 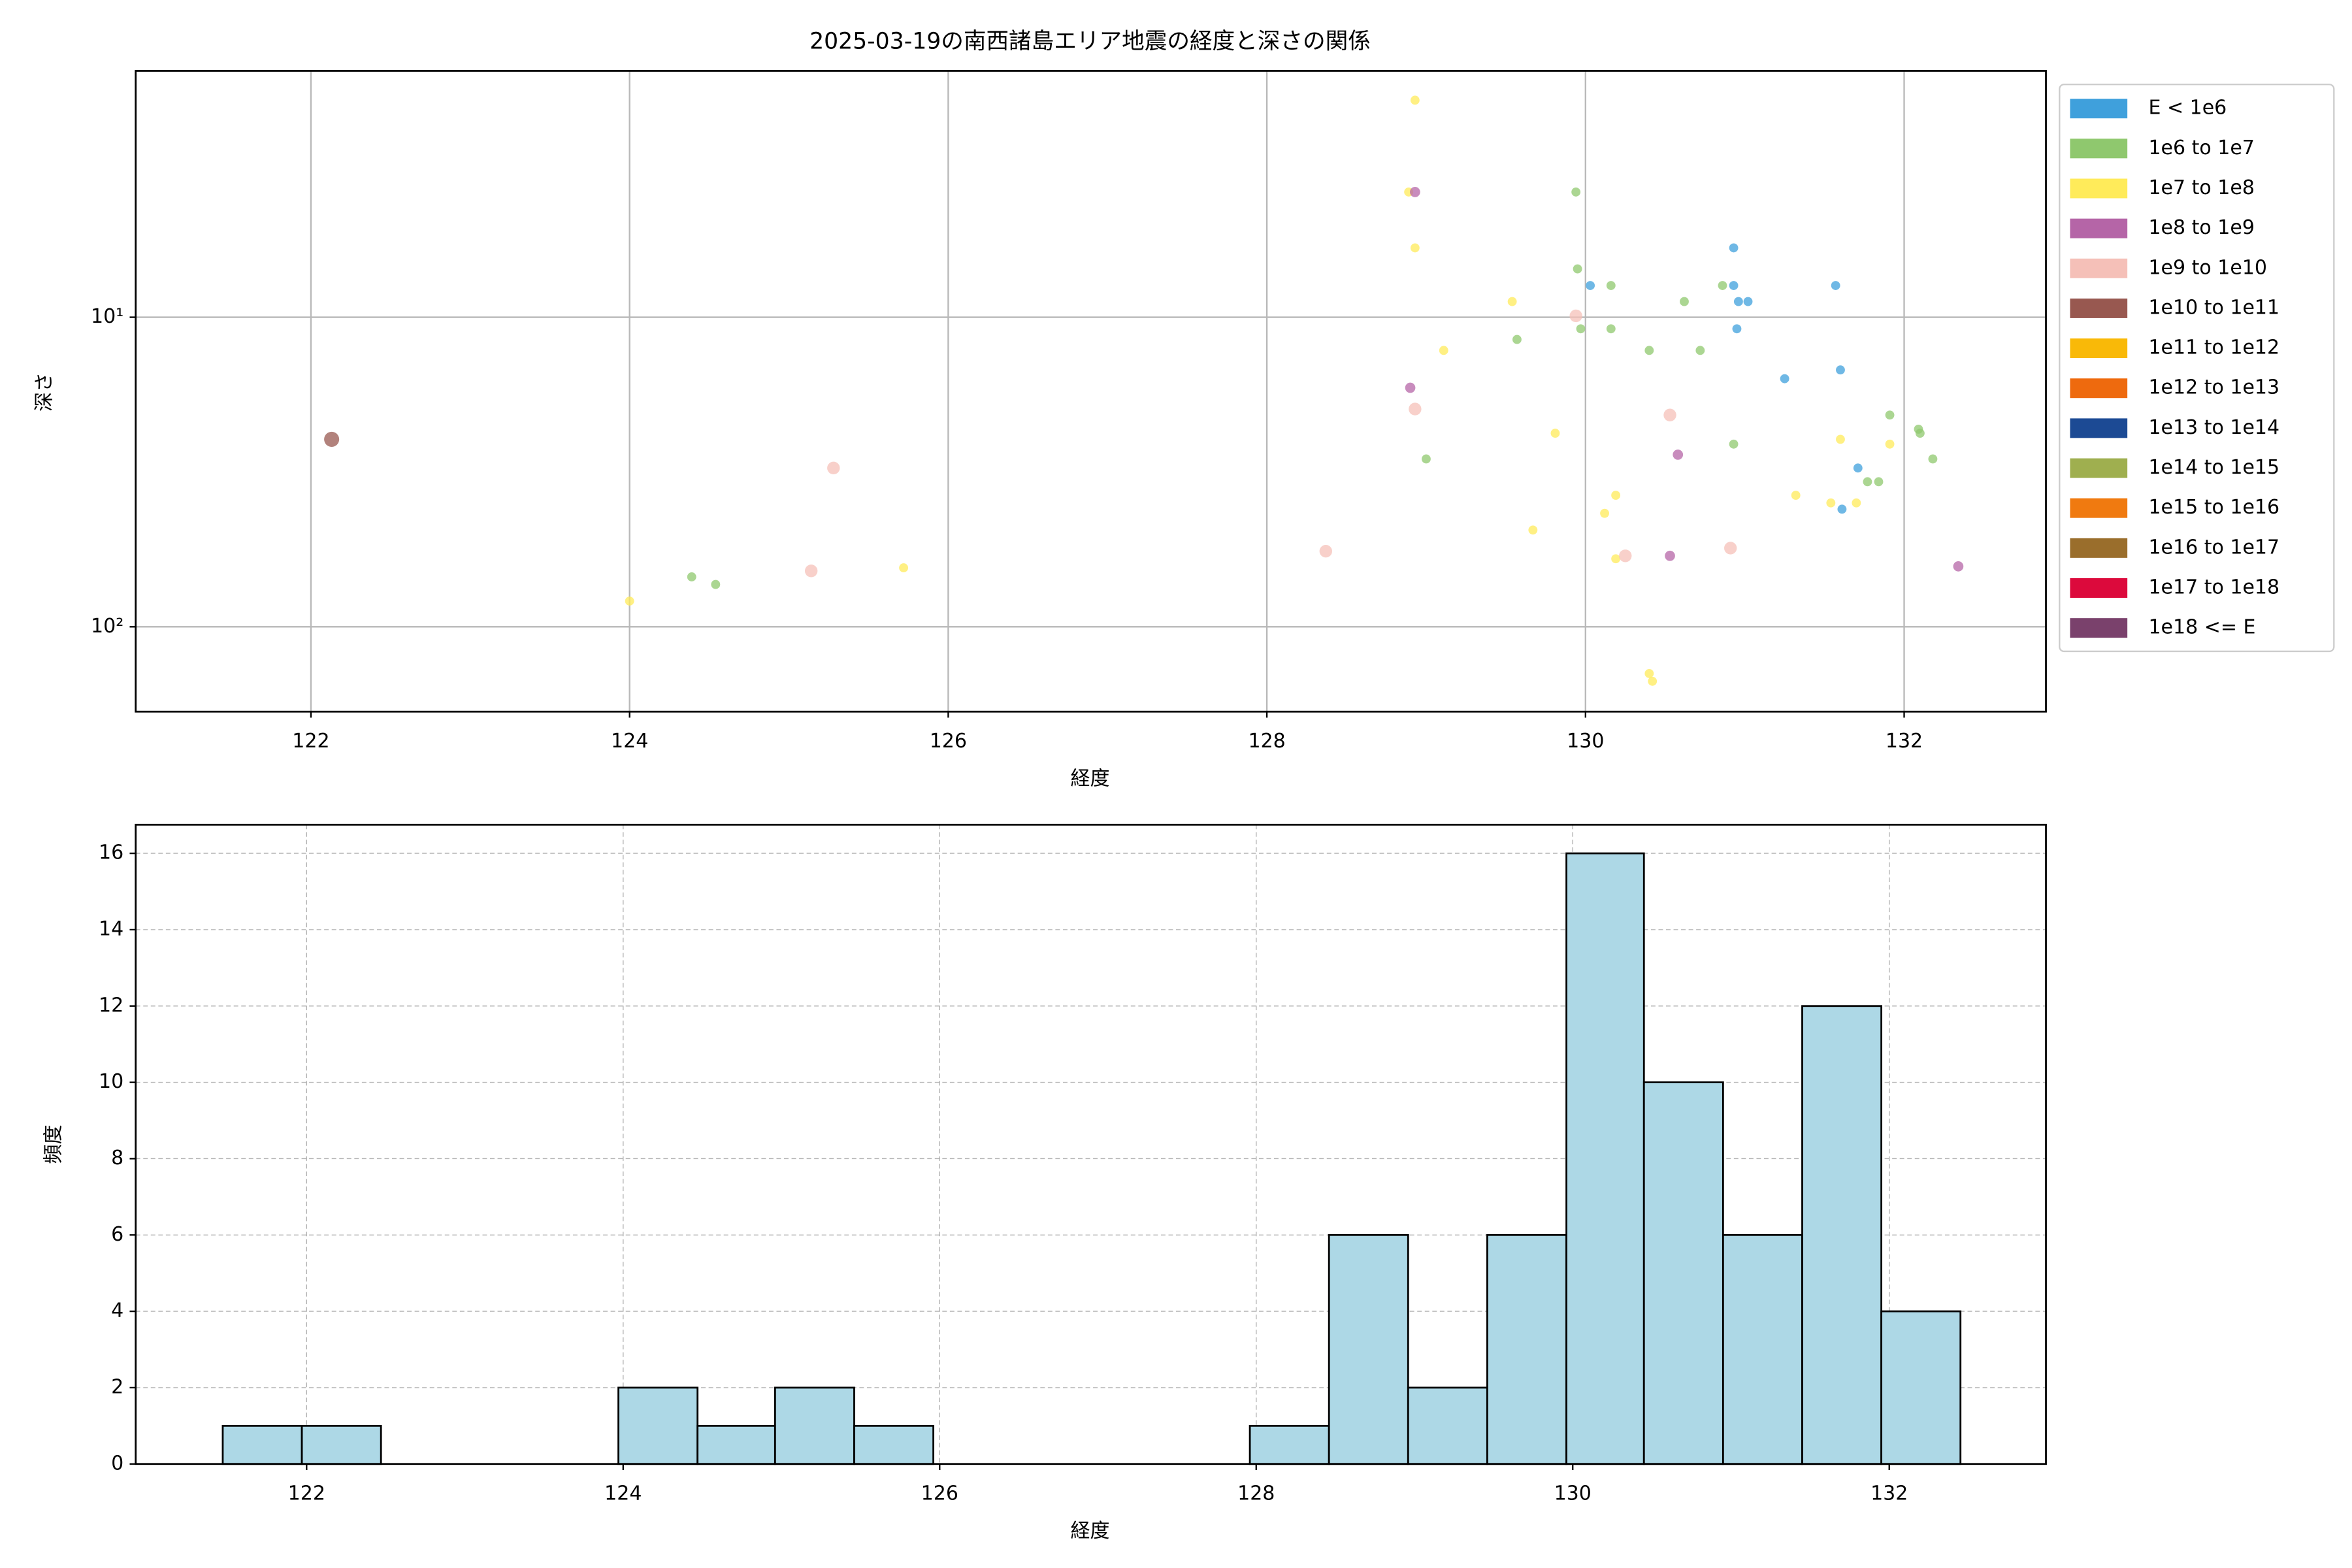 What do you see at coordinates (53, 1144) in the screenshot?
I see `y-axis-label: 頻度` at bounding box center [53, 1144].